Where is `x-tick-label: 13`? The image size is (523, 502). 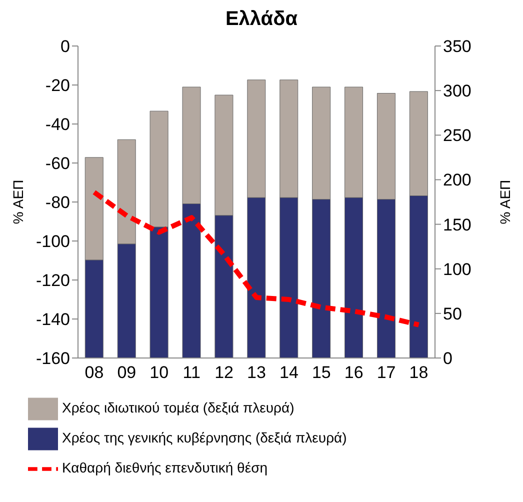
x-tick-label: 13 is located at coordinates (256, 372).